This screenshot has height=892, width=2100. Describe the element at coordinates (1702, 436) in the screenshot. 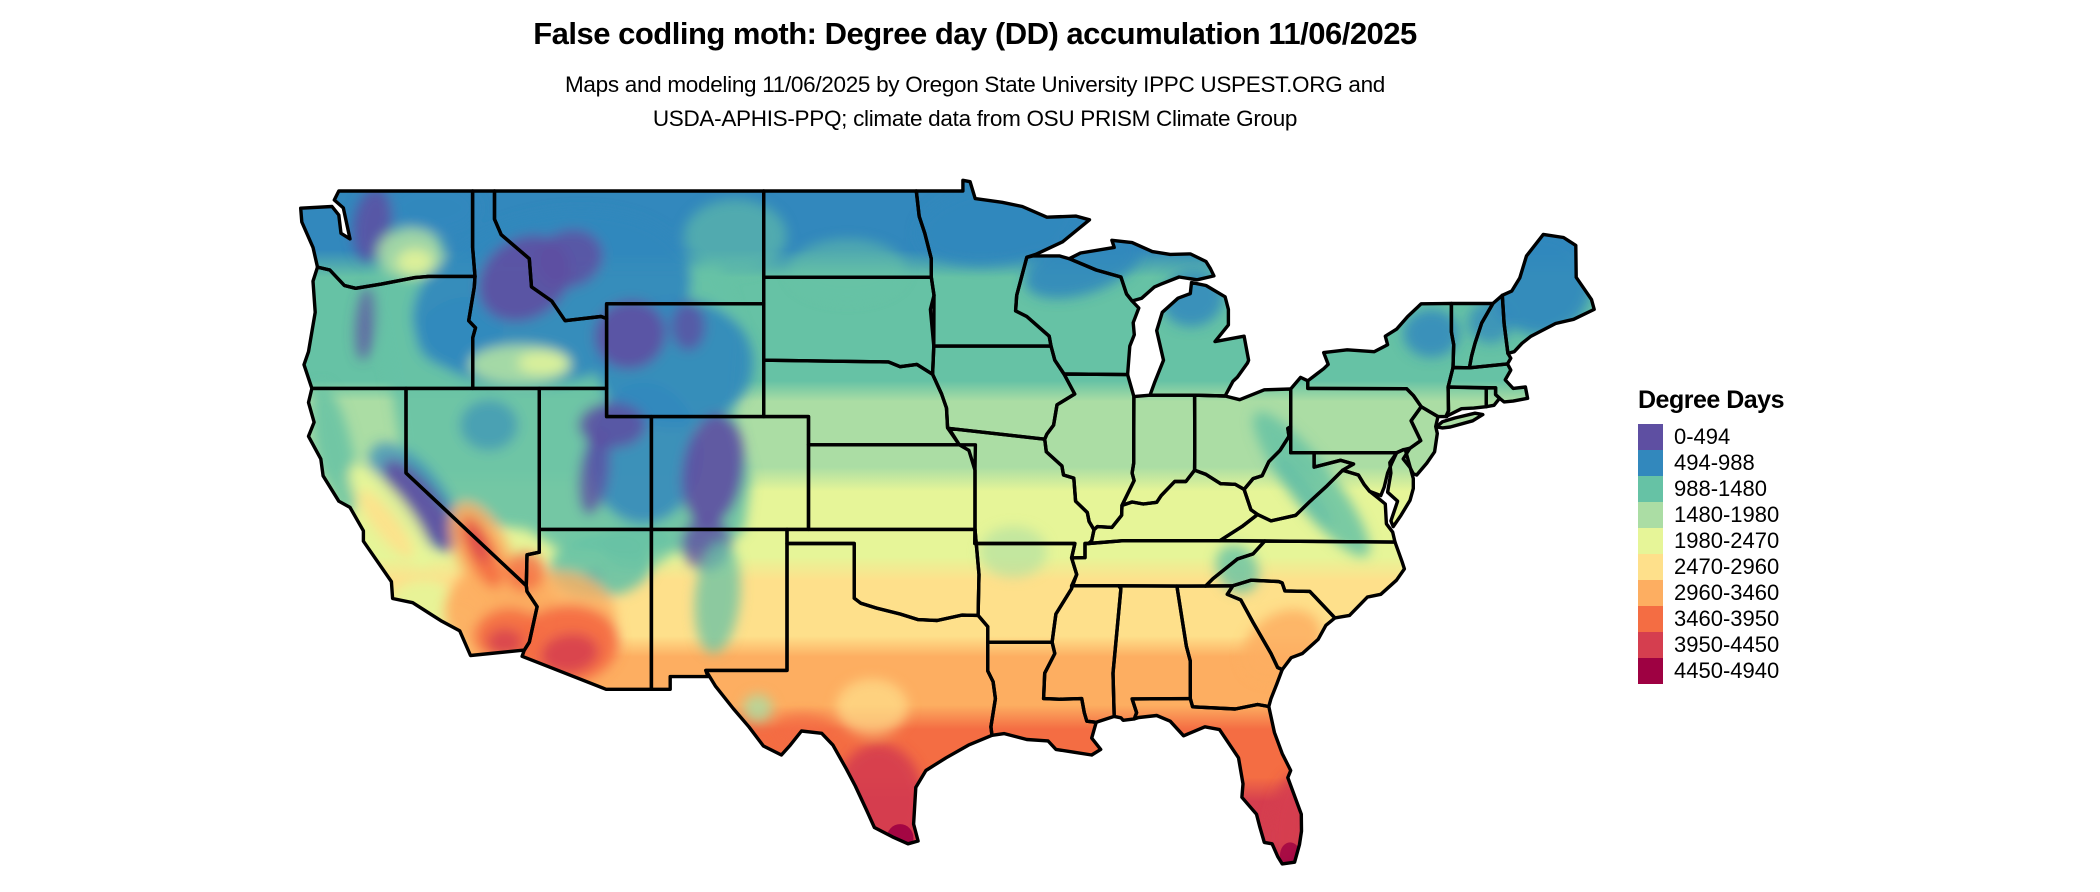

I see `legend-label: 0-494` at that location.